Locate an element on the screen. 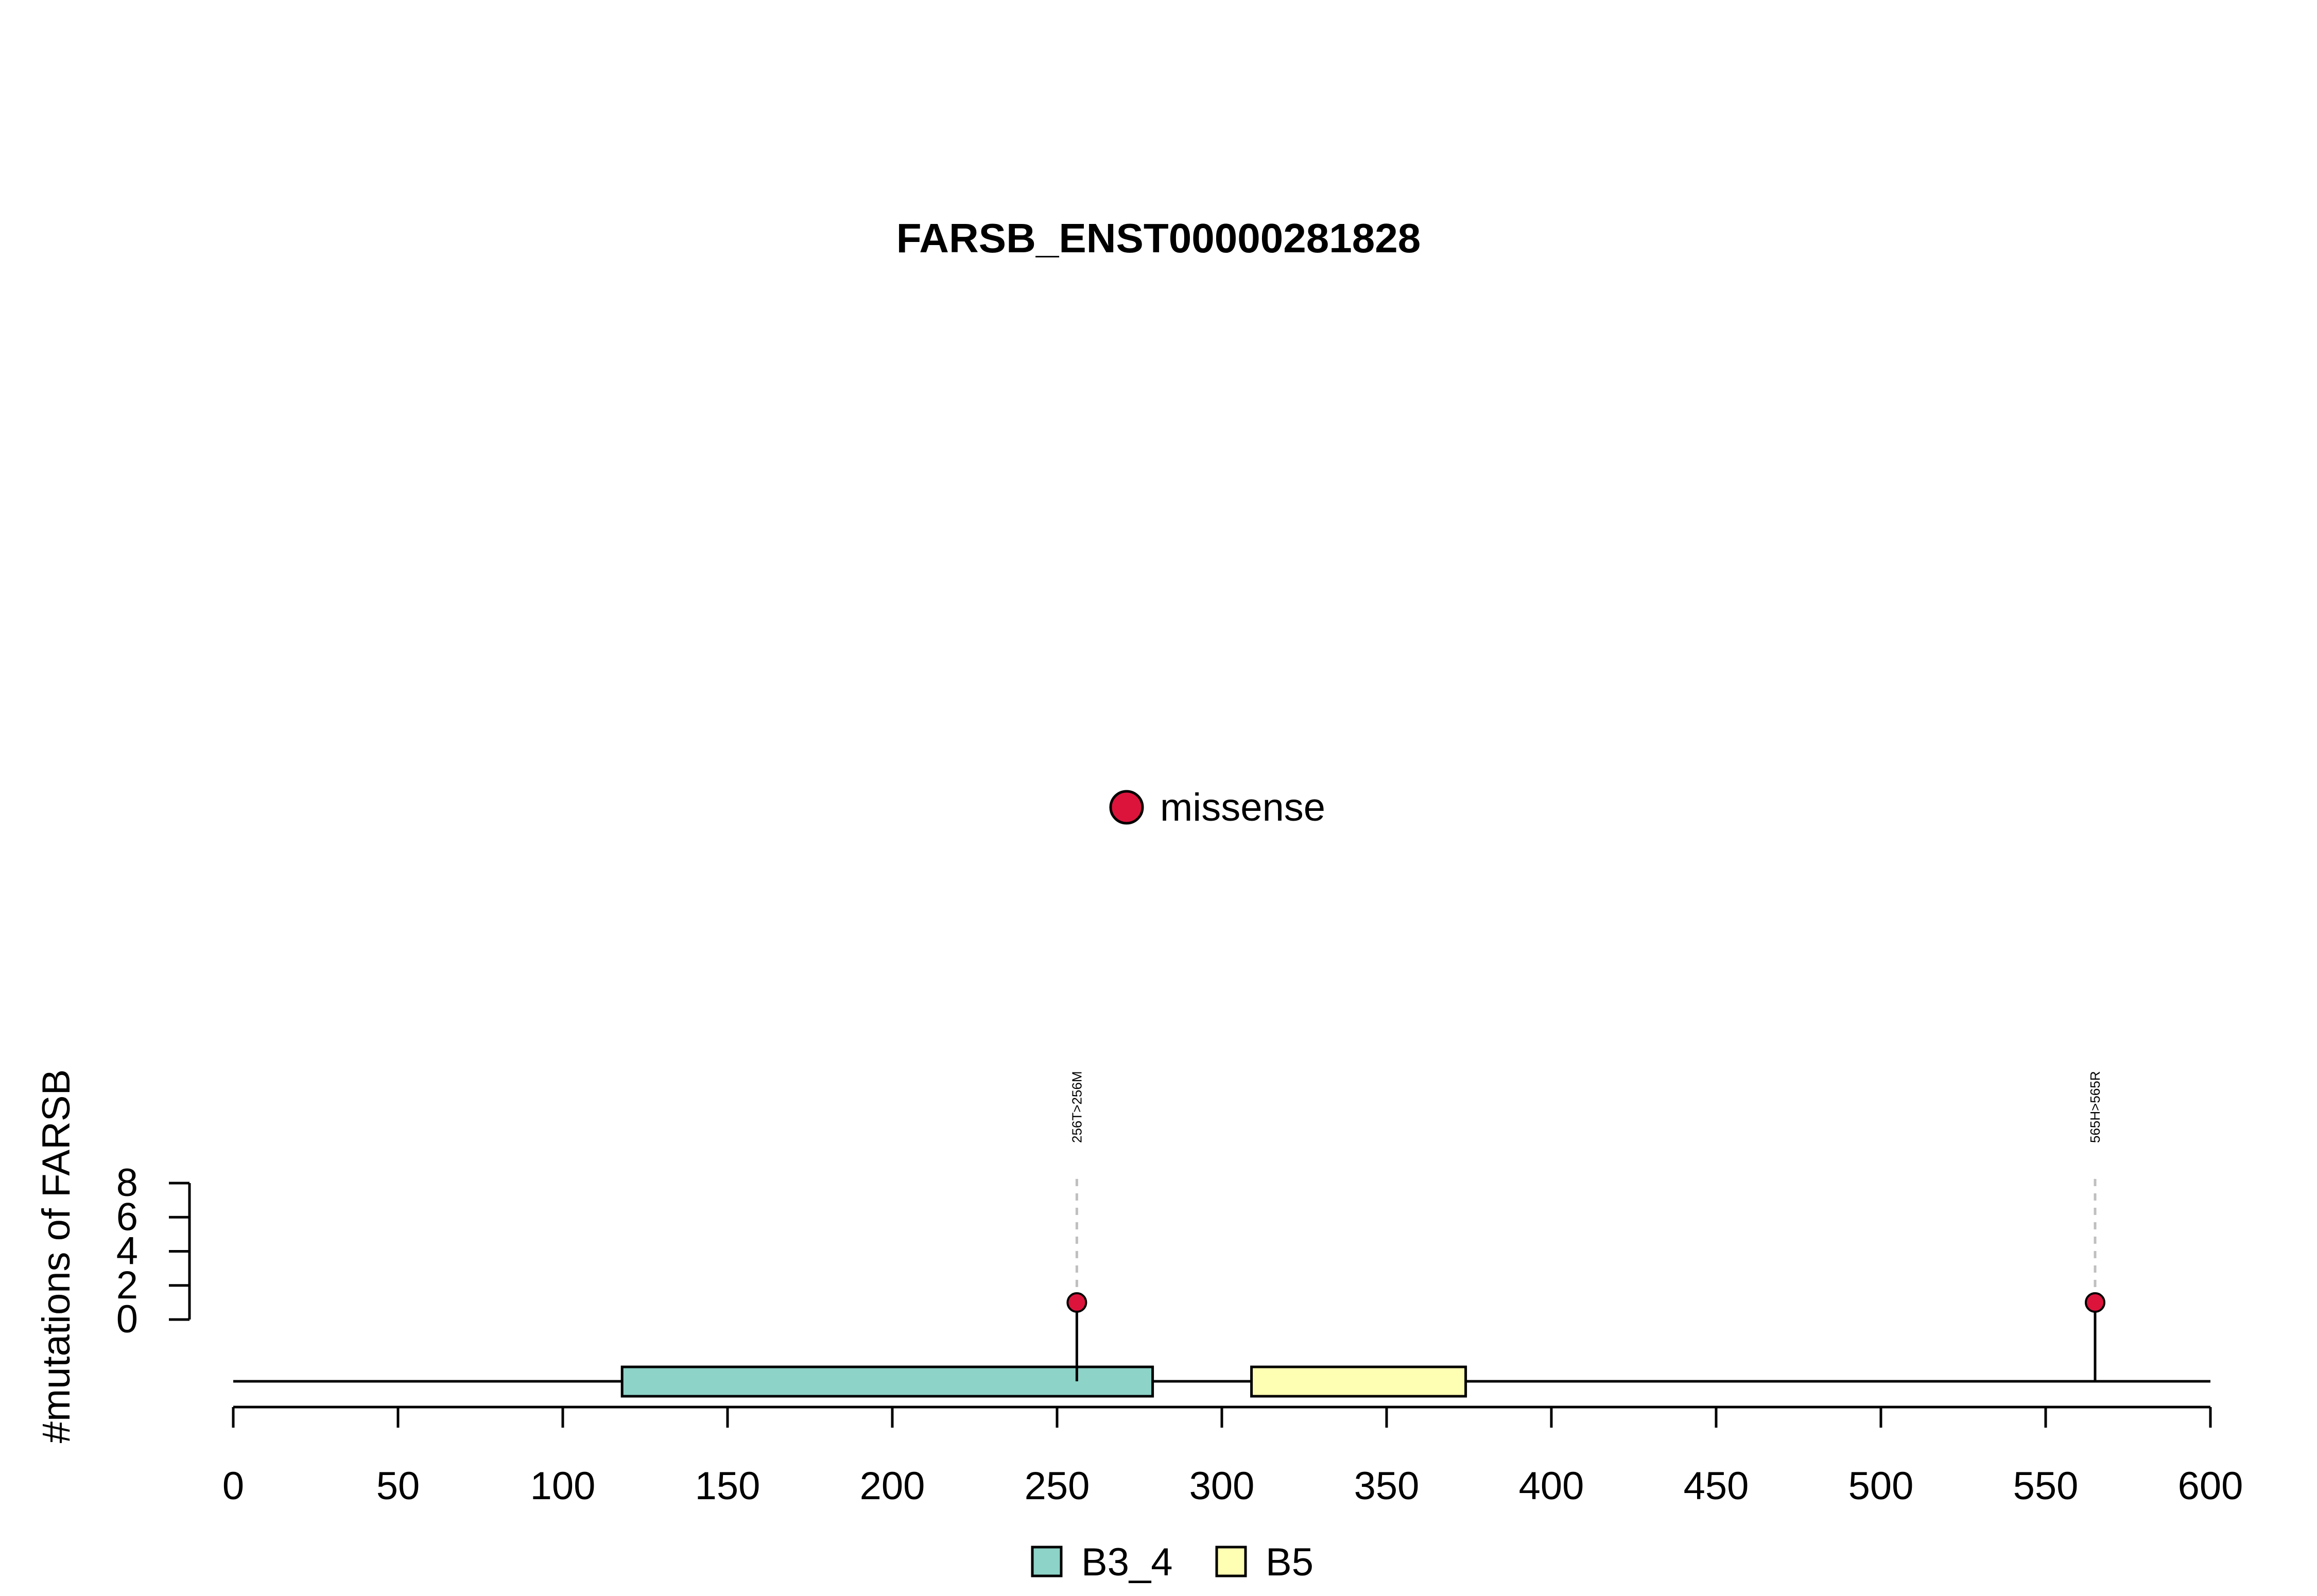 This screenshot has height=1596, width=2317. mutation-legend: missense is located at coordinates (1217, 808).